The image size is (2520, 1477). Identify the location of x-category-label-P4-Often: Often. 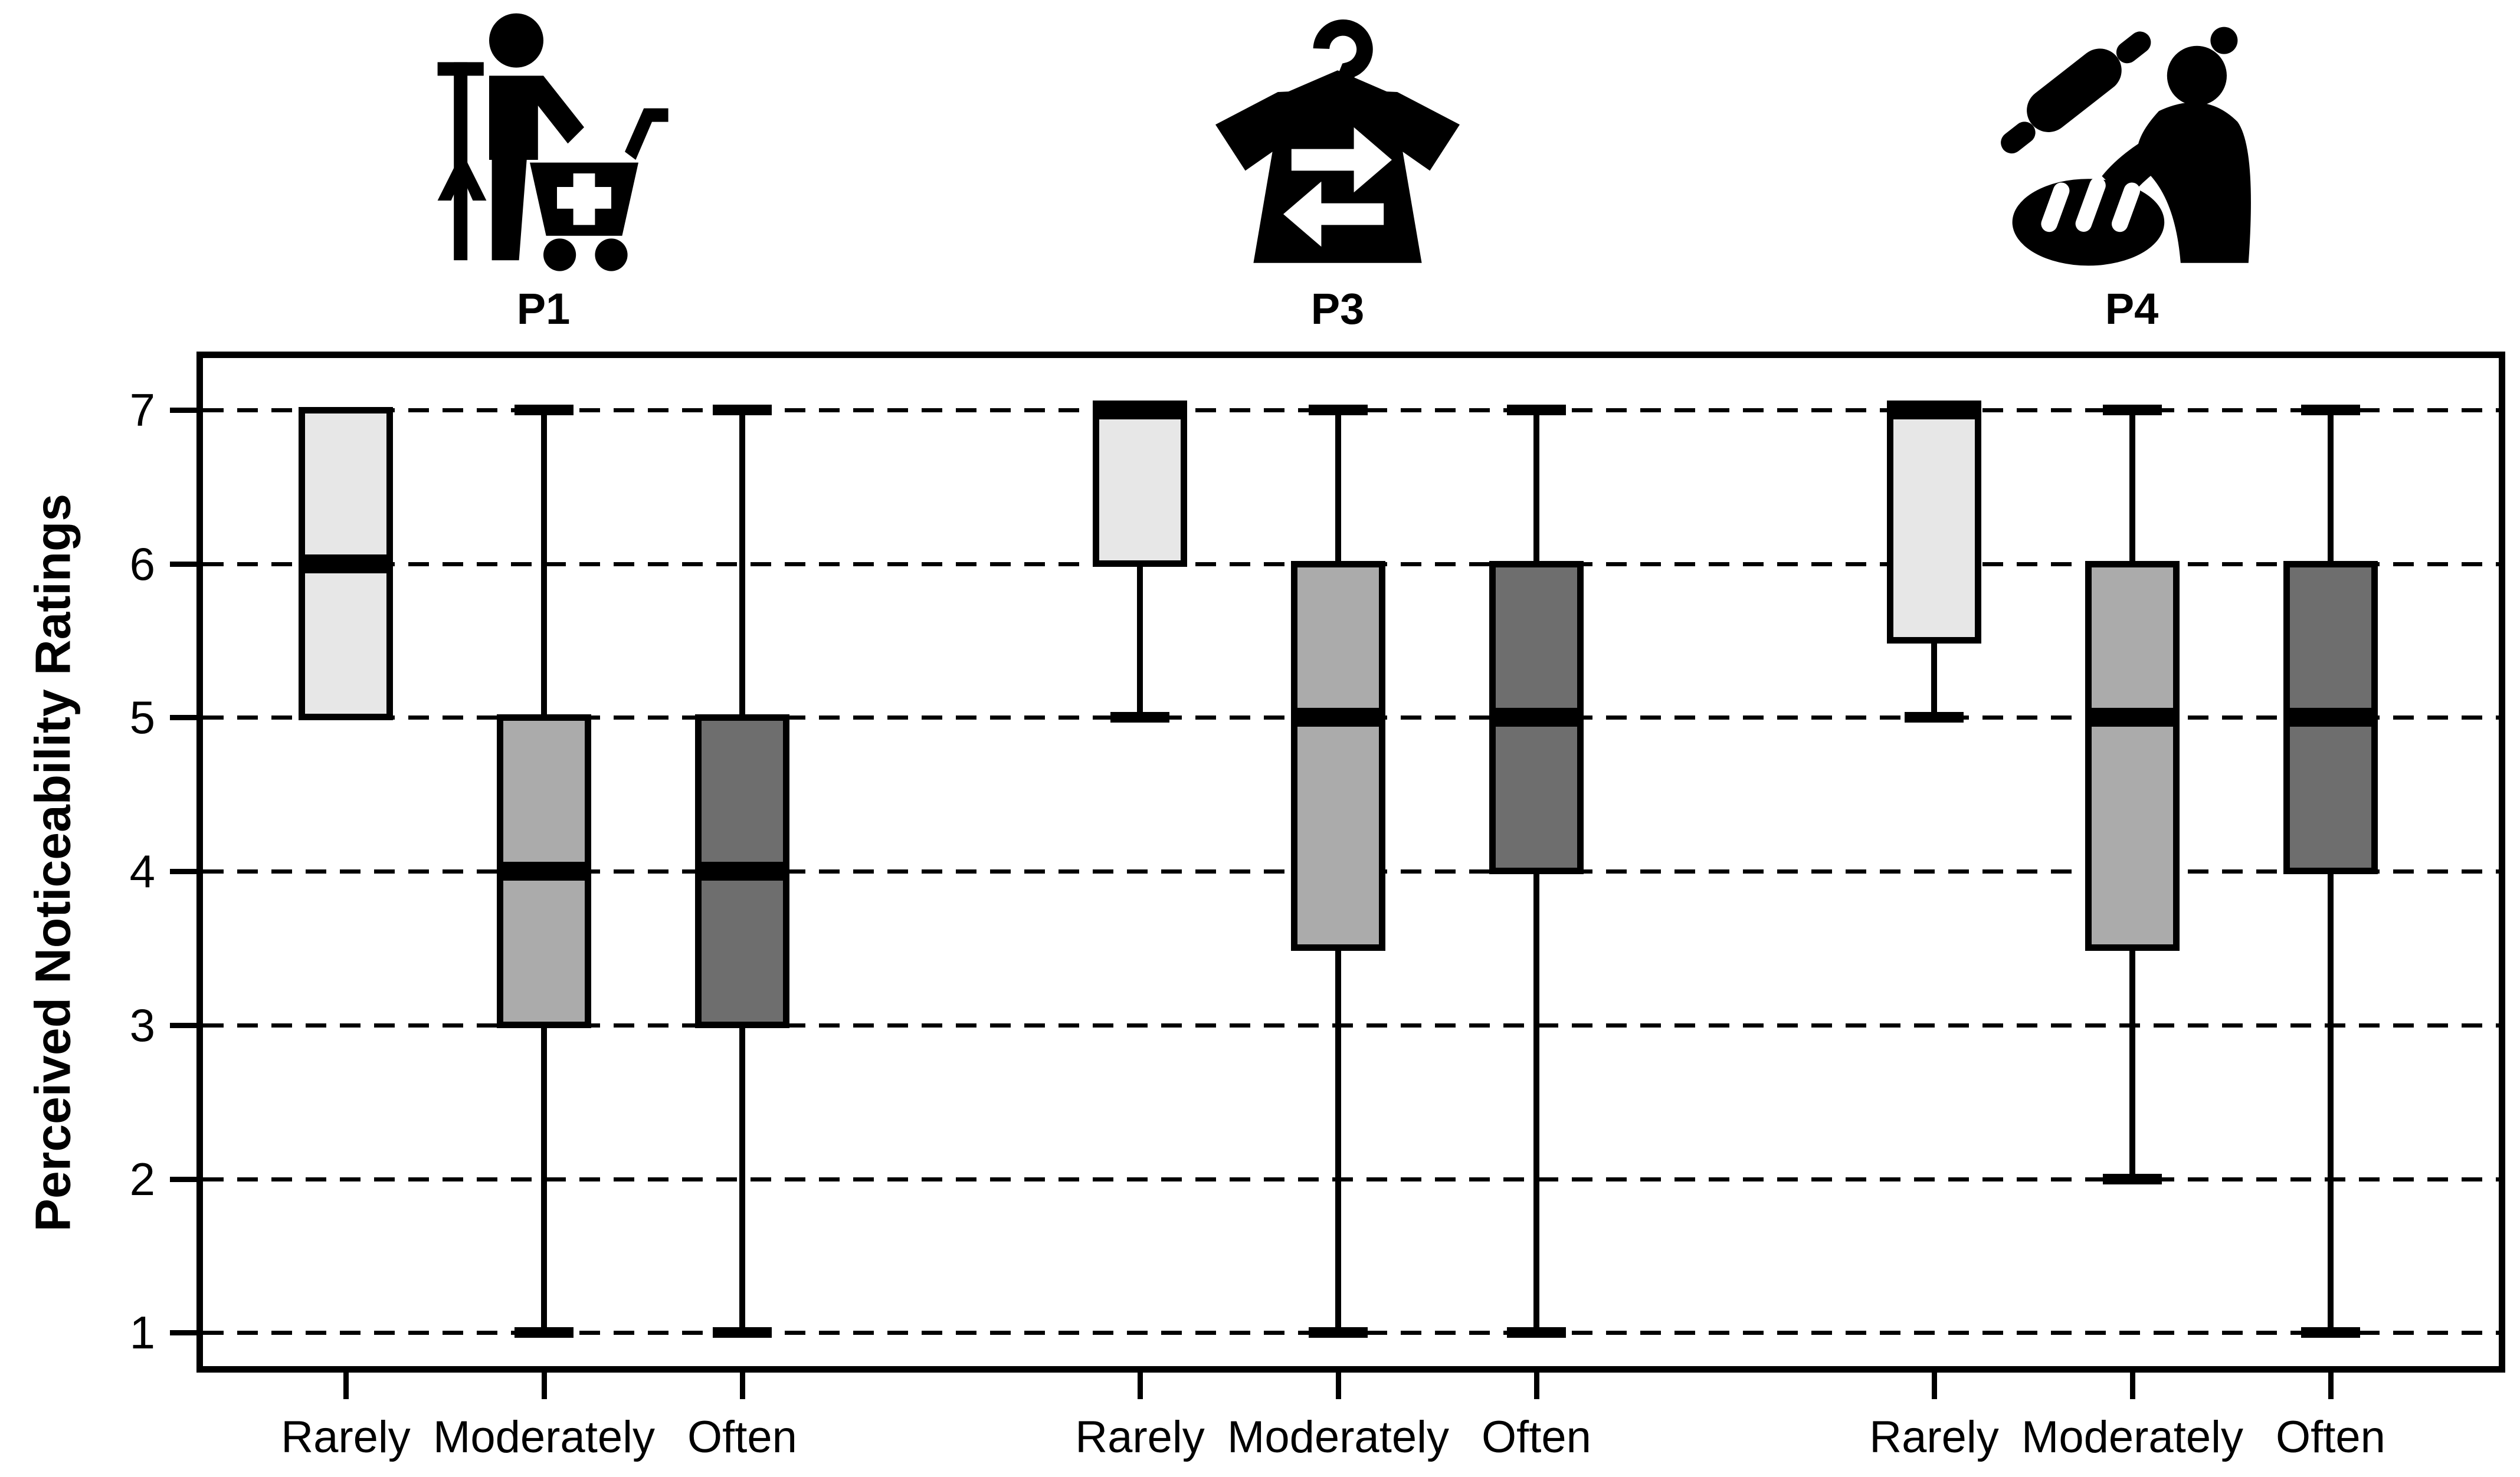
(2330, 1437).